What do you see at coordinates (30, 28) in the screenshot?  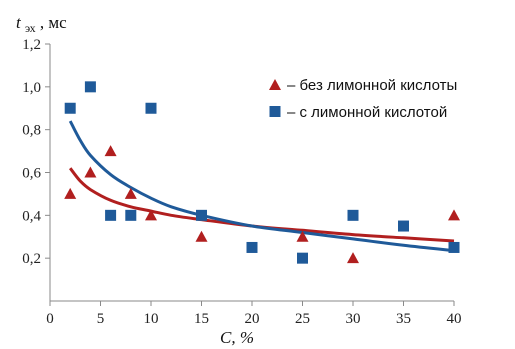 I see `y-axis-title-subscript: эх` at bounding box center [30, 28].